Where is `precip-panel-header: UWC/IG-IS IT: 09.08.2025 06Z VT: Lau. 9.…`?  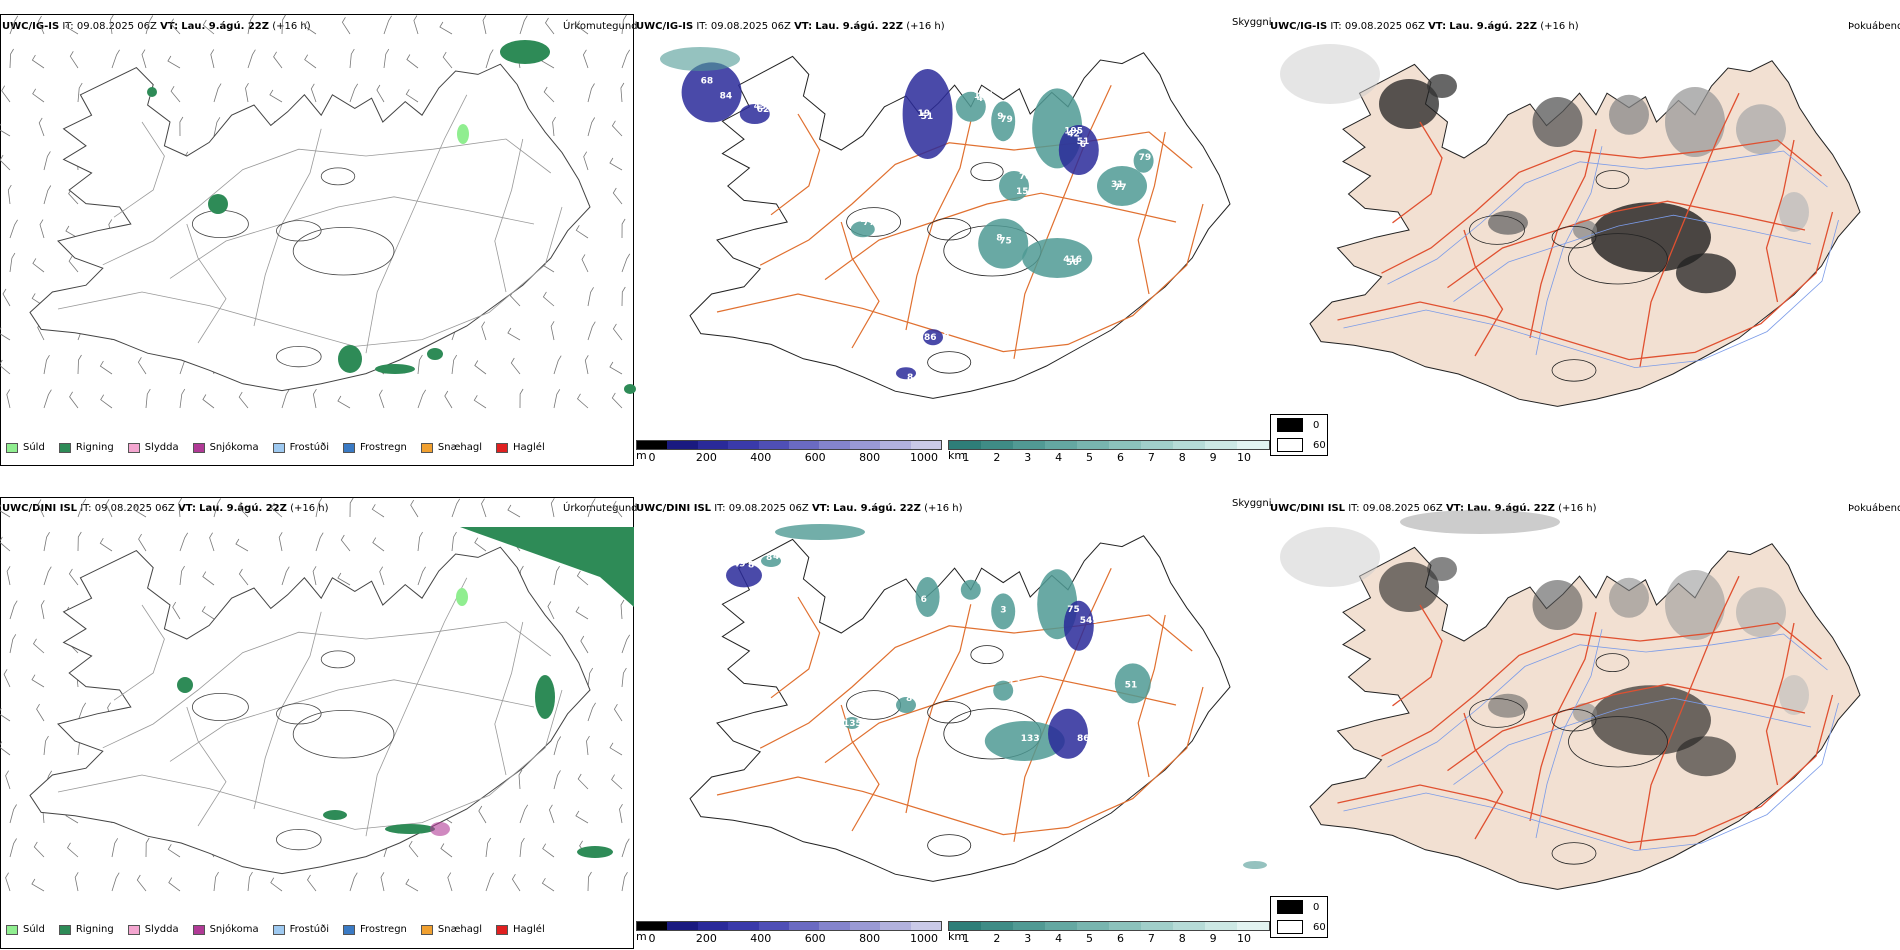 precip-panel-header: UWC/IG-IS IT: 09.08.2025 06Z VT: Lau. 9.… is located at coordinates (156, 26).